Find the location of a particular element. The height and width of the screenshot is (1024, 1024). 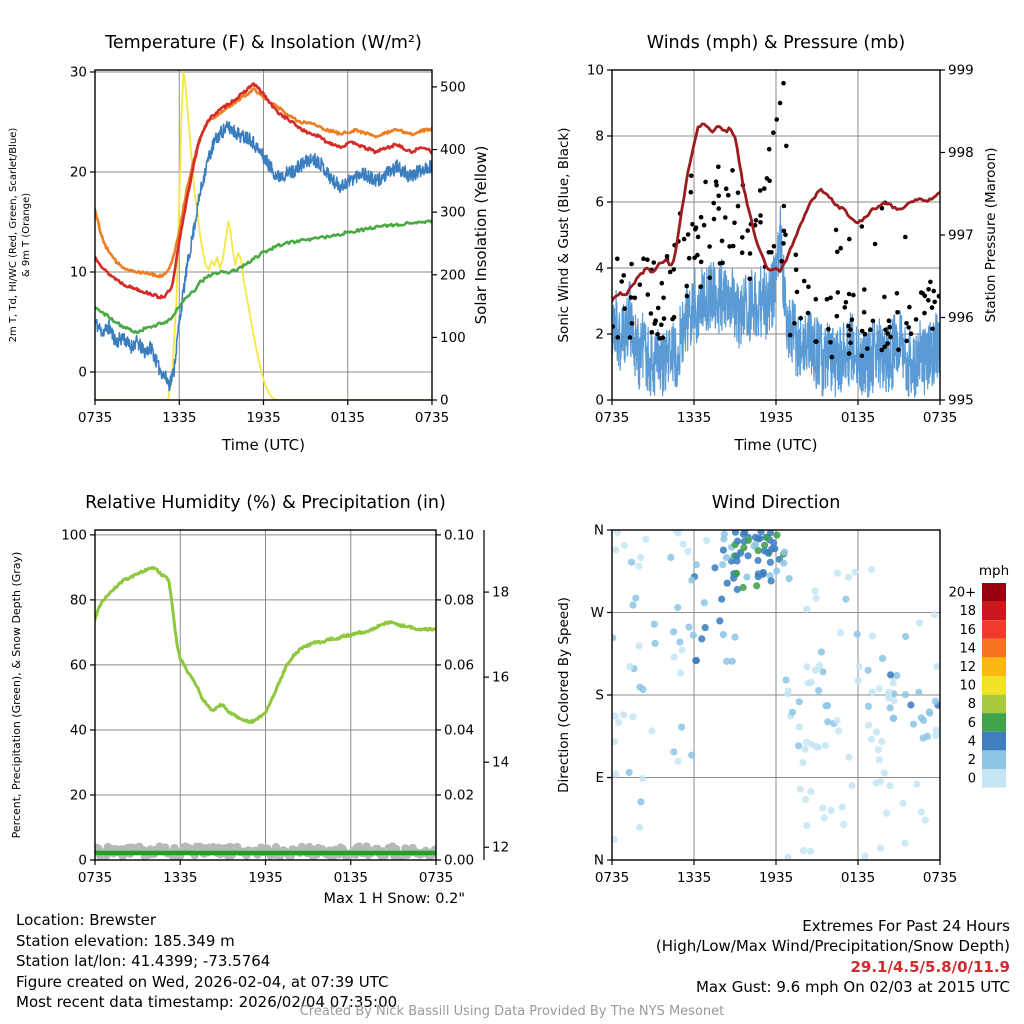

station-latlon: Station lat/lon: 41.4399; -73.5764 is located at coordinates (143, 961).